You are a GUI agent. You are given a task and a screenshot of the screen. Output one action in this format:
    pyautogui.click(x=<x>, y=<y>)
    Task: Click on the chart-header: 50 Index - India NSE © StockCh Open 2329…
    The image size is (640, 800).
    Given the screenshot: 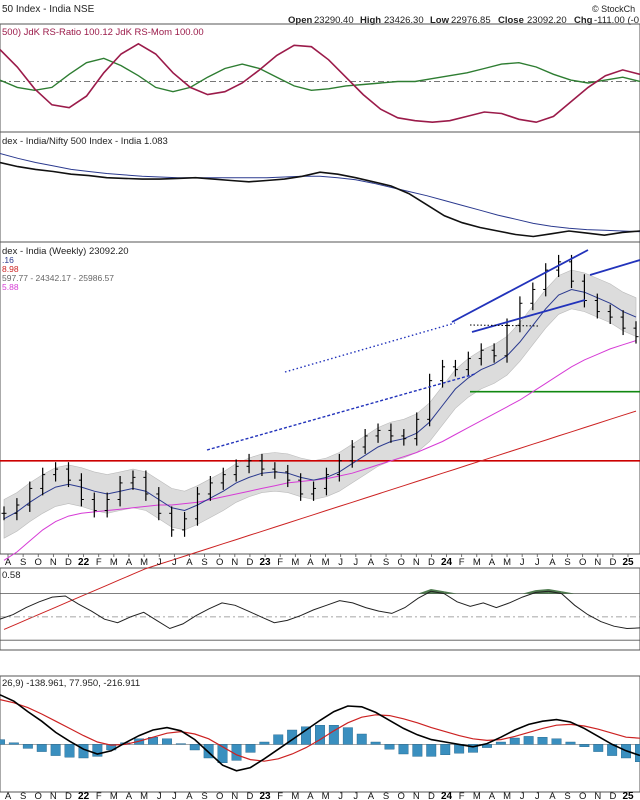 What is the action you would take?
    pyautogui.click(x=320, y=15)
    